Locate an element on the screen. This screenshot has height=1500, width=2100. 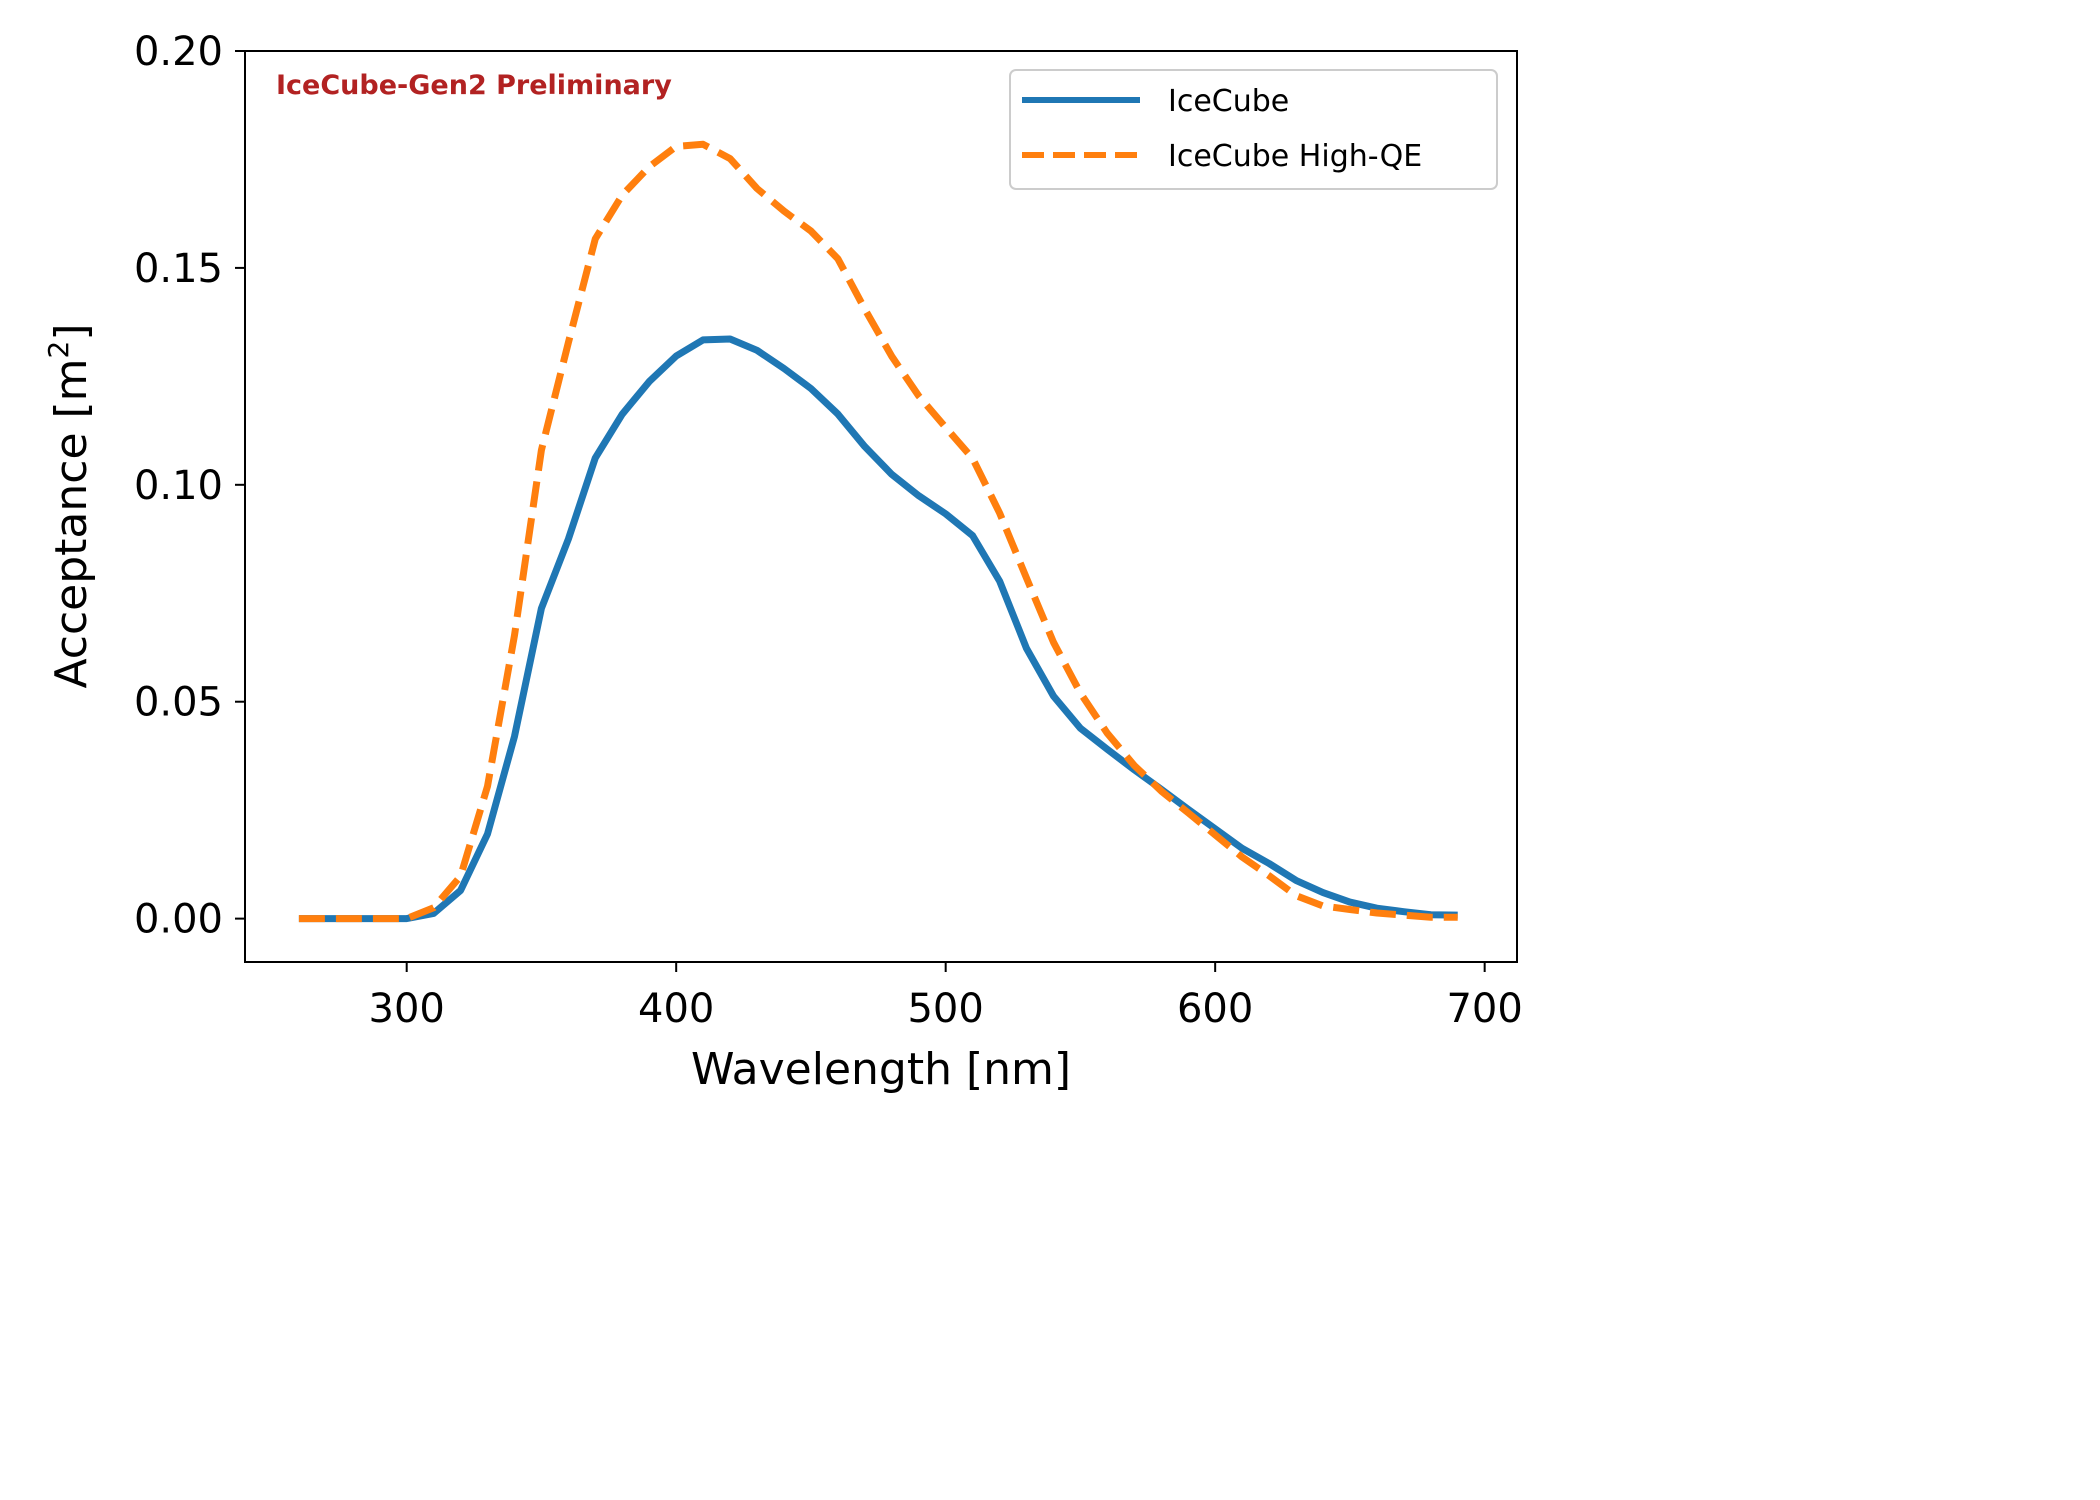
y-tick-label: 0.00 is located at coordinates (178, 920).